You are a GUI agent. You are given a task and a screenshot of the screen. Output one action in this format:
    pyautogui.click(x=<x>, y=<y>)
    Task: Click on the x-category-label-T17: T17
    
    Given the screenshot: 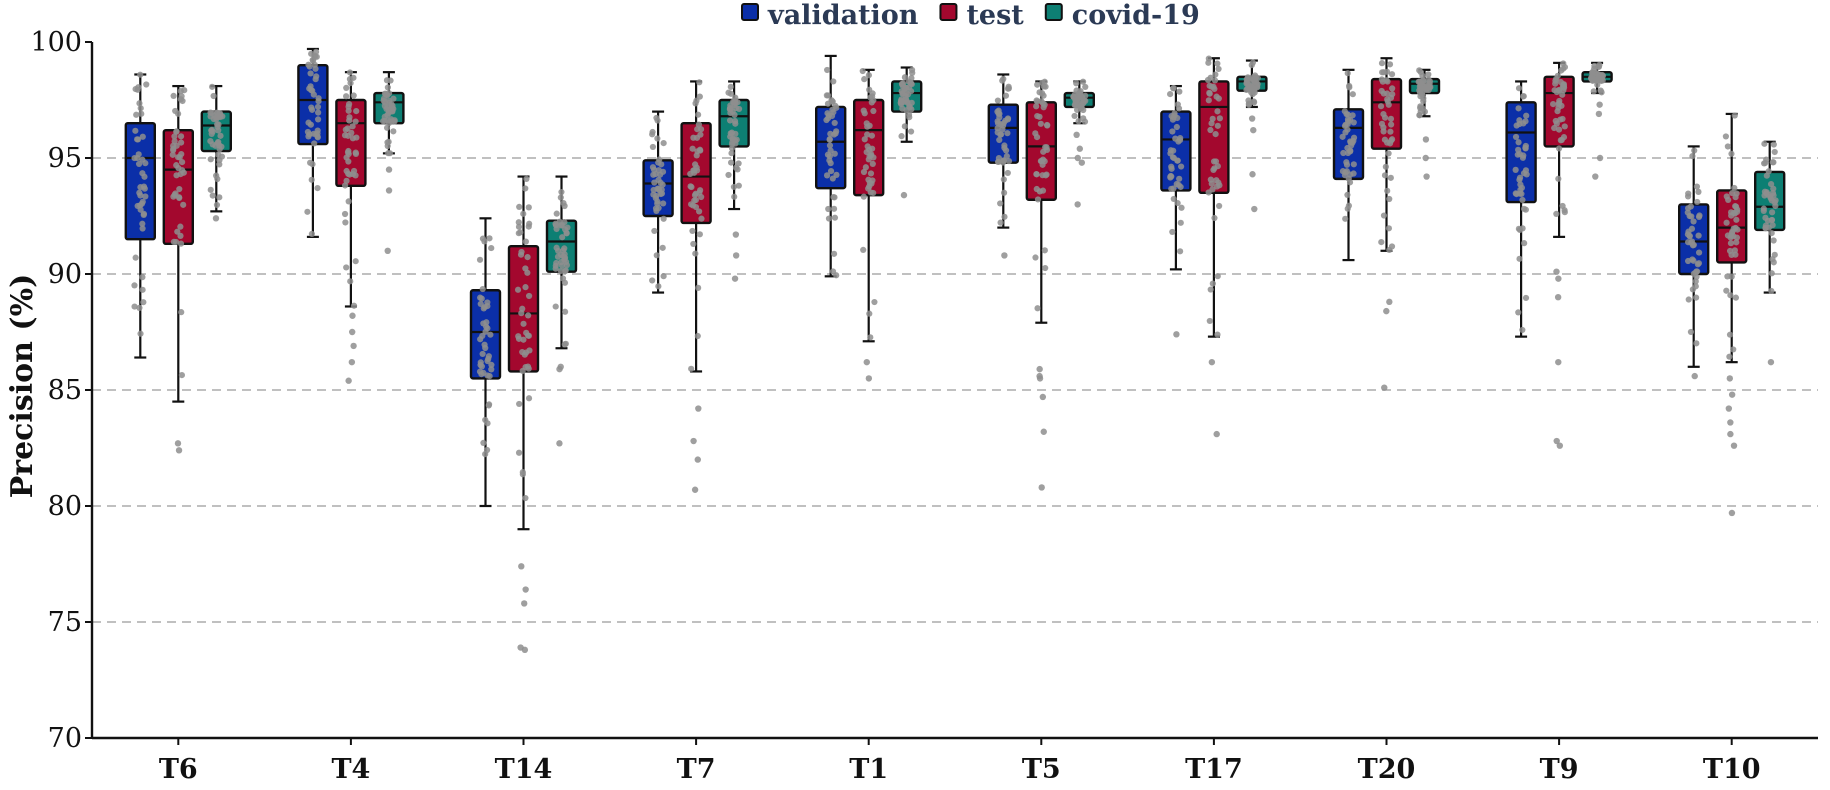 What is the action you would take?
    pyautogui.click(x=1214, y=769)
    